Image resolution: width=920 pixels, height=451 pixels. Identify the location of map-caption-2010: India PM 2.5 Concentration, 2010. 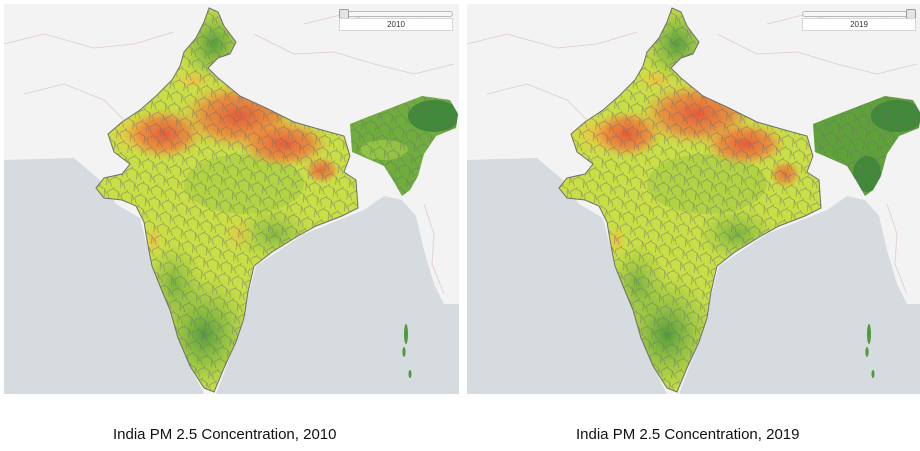
(225, 434).